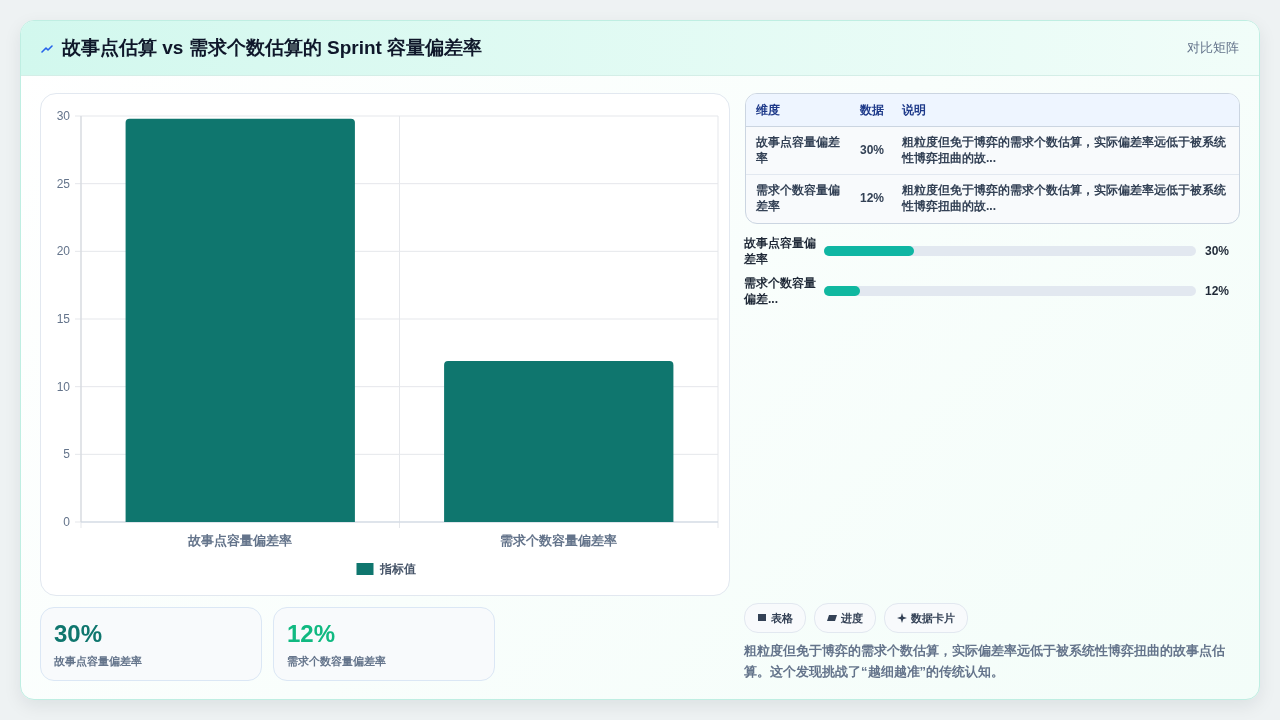  Describe the element at coordinates (336, 661) in the screenshot. I see `category-label: 需求个数容量偏差率` at that location.